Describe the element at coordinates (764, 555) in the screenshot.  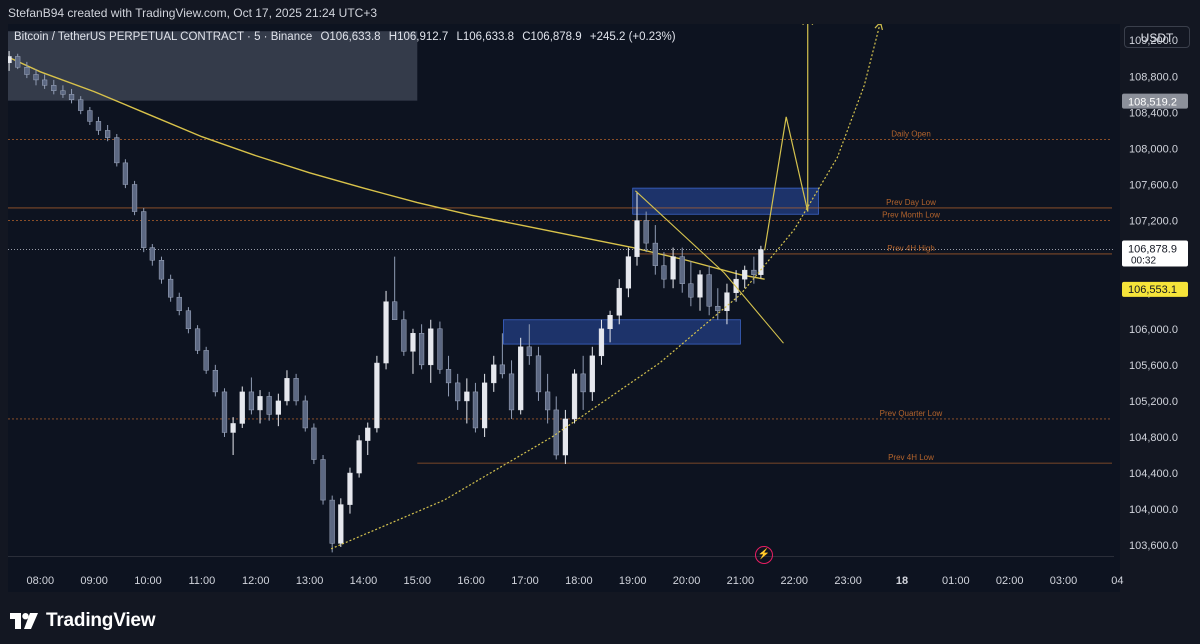
I see `lightning-icon: ⚡` at that location.